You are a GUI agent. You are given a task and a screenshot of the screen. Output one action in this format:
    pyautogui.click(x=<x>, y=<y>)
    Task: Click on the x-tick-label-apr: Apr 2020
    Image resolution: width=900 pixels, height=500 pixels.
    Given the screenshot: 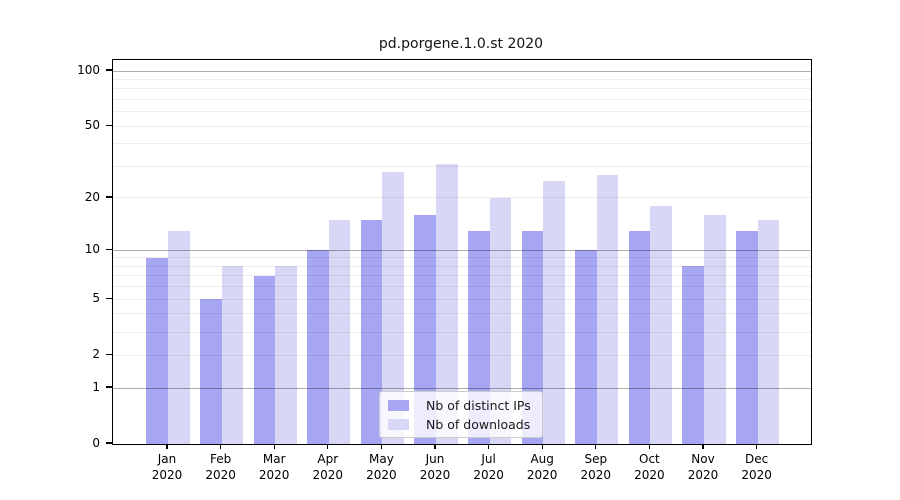 What is the action you would take?
    pyautogui.click(x=328, y=467)
    